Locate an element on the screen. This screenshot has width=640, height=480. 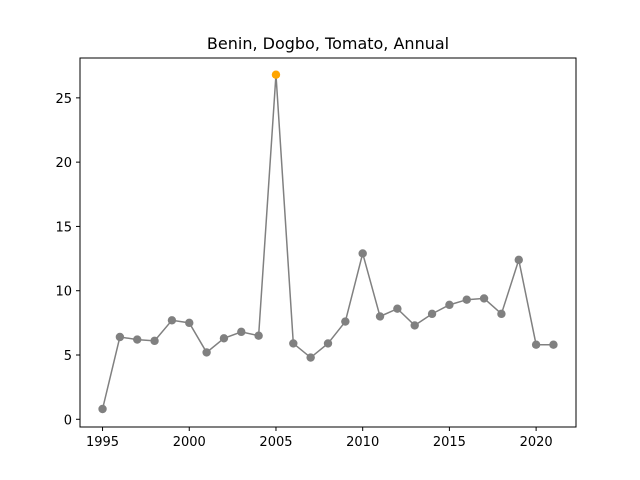
y-tick-label: 0 is located at coordinates (68, 420).